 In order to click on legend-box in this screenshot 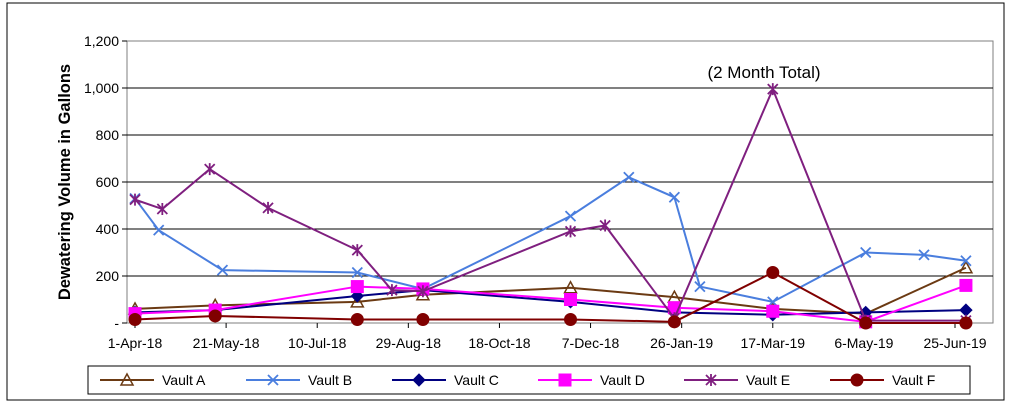, I will do `click(529, 380)`.